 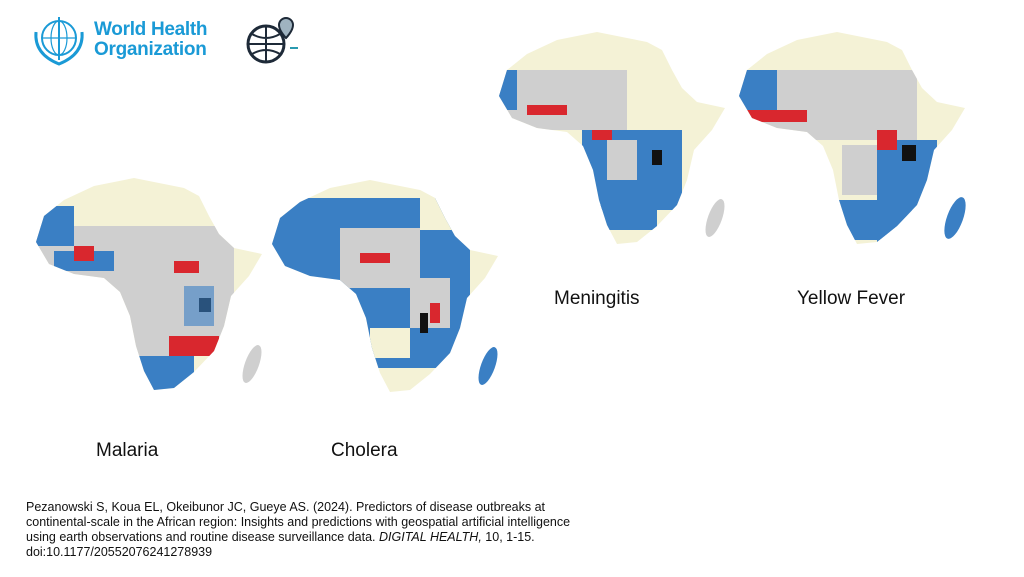 What do you see at coordinates (59, 41) in the screenshot?
I see `who-emblem-icon` at bounding box center [59, 41].